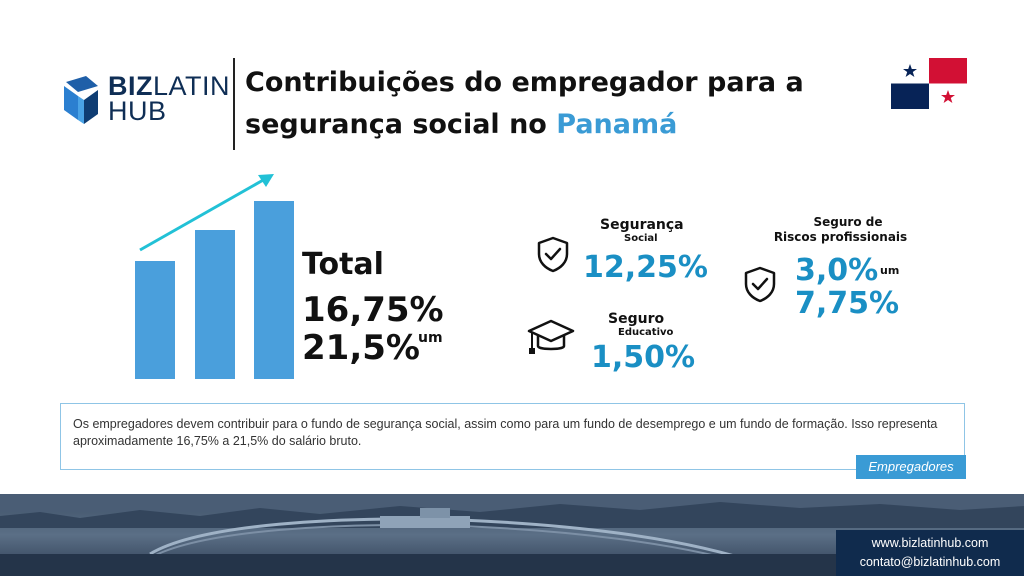 The height and width of the screenshot is (576, 1024). What do you see at coordinates (169, 98) in the screenshot?
I see `logo-wordmark: BIZLATIN HUB` at bounding box center [169, 98].